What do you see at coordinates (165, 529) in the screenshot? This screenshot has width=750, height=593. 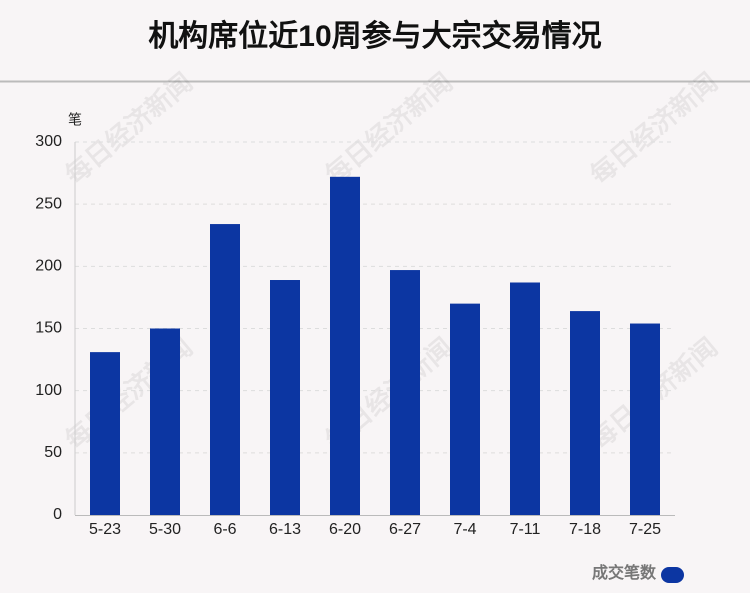 I see `x-tick-label: 5-30` at bounding box center [165, 529].